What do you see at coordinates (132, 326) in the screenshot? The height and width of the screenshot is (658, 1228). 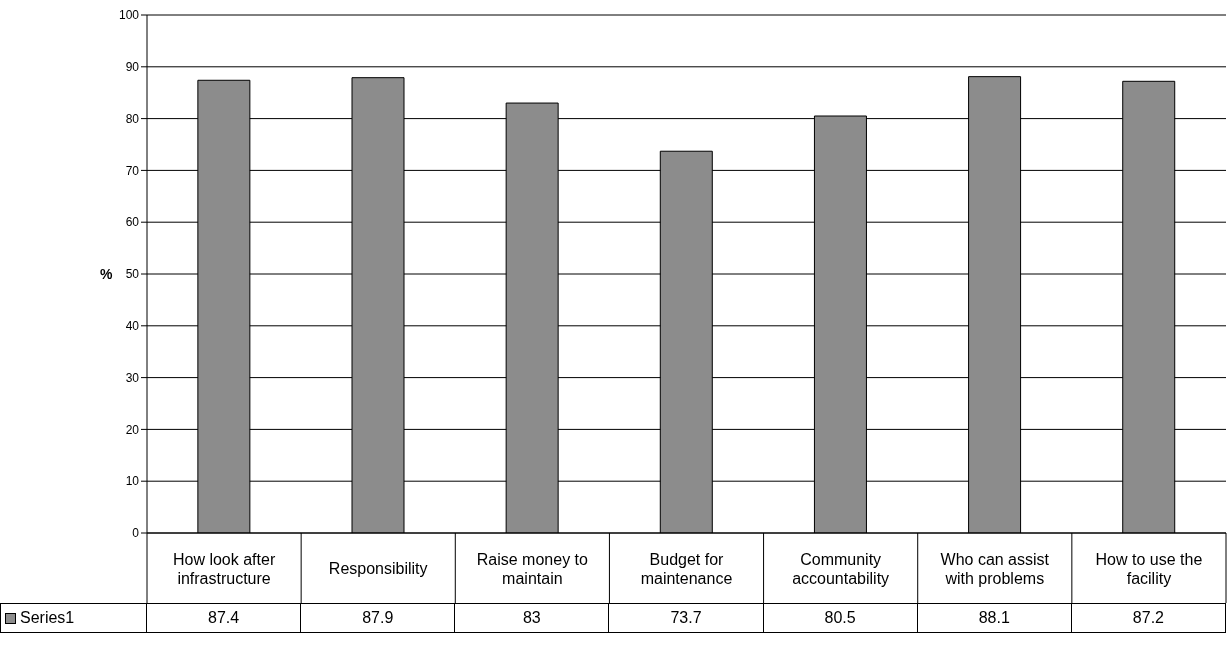 I see `y-tick-label: 40` at bounding box center [132, 326].